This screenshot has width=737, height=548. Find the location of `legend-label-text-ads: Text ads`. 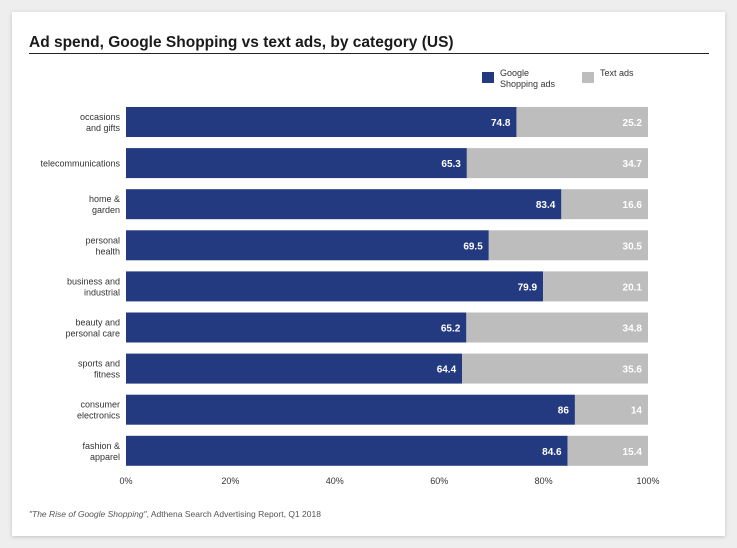

legend-label-text-ads: Text ads is located at coordinates (617, 73).